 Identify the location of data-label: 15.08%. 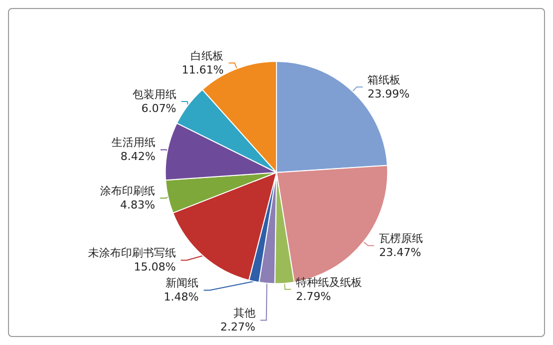
(155, 267).